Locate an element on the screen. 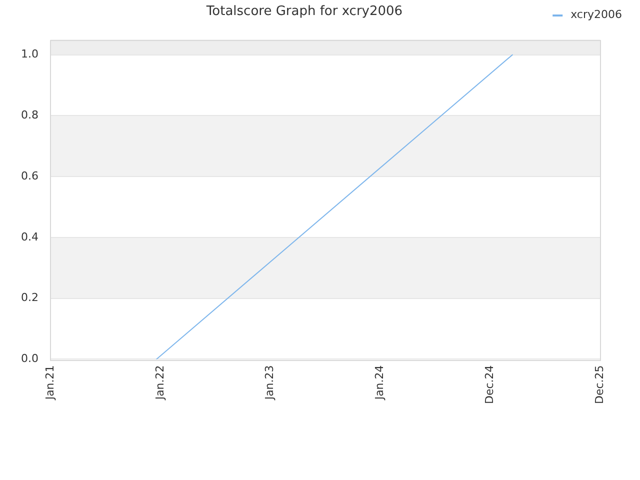 This screenshot has height=480, width=640. legend-label: xcry2006 is located at coordinates (596, 14).